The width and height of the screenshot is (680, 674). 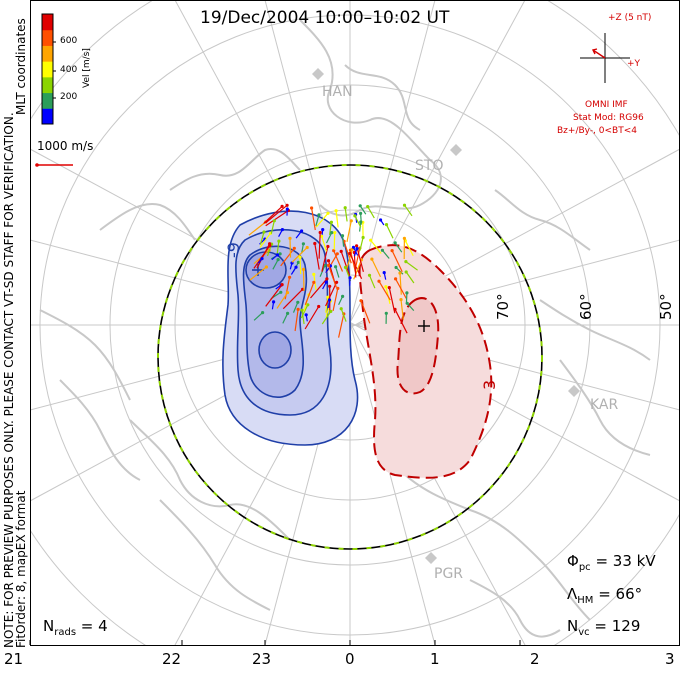 I want to click on latitude-70: 70°, so click(x=503, y=306).